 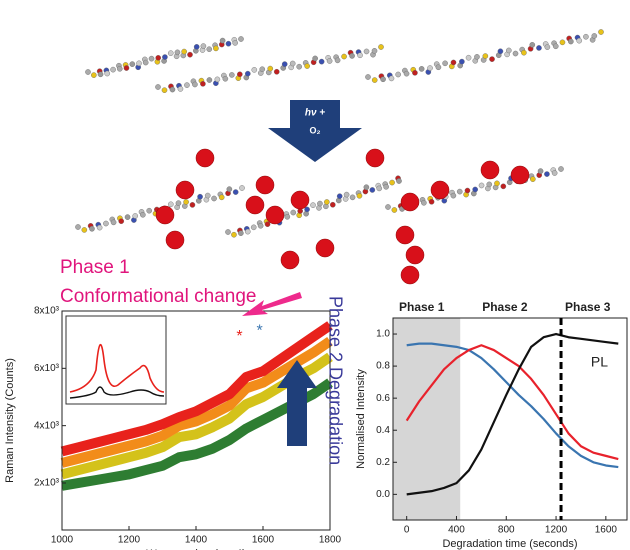 What do you see at coordinates (427, 419) in the screenshot?
I see `phase-shade` at bounding box center [427, 419].